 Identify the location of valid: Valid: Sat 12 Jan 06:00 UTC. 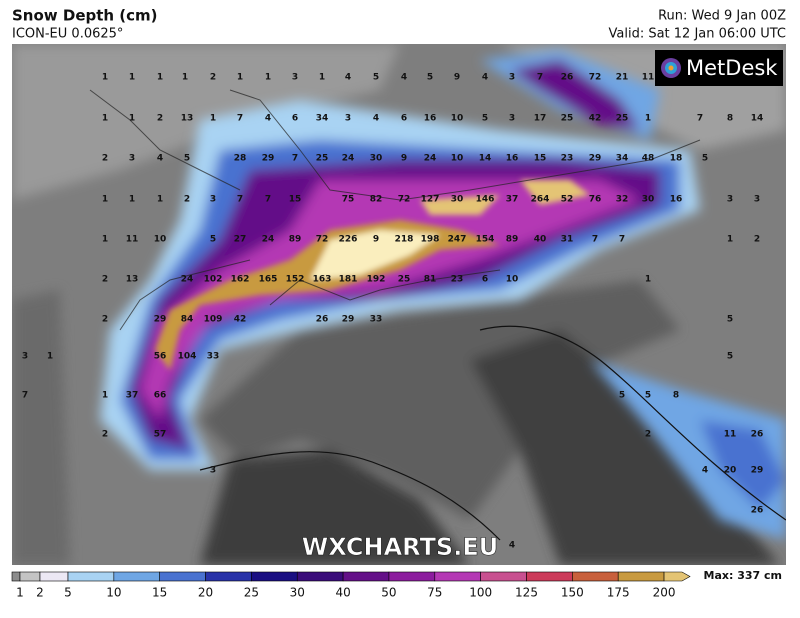
(698, 34).